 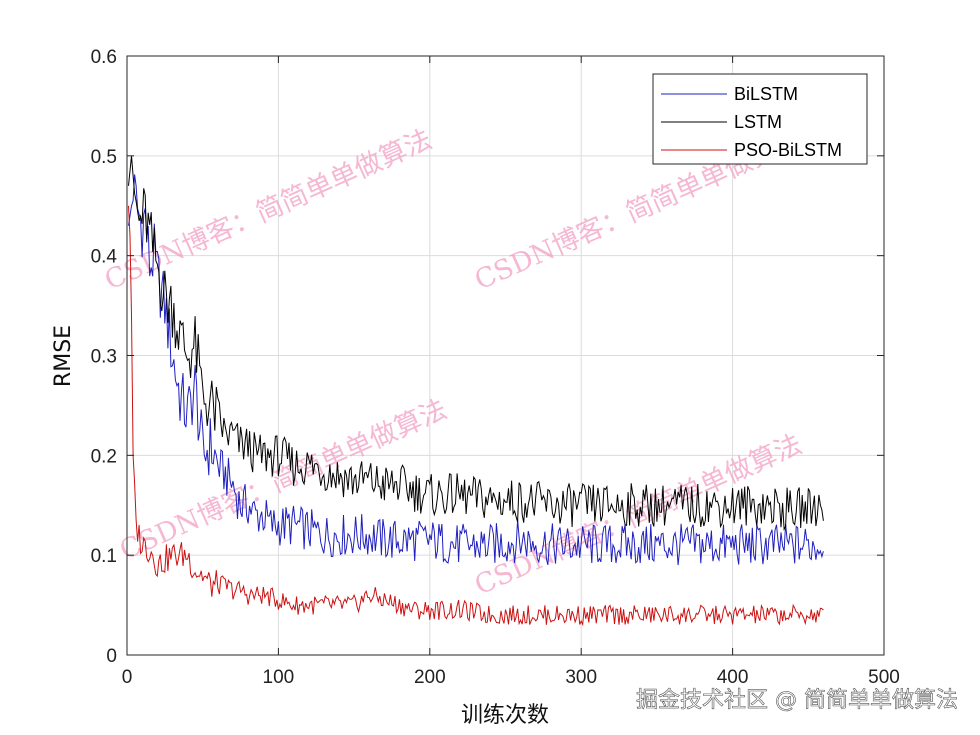 What do you see at coordinates (104, 57) in the screenshot?
I see `y-tick-label: 0.6` at bounding box center [104, 57].